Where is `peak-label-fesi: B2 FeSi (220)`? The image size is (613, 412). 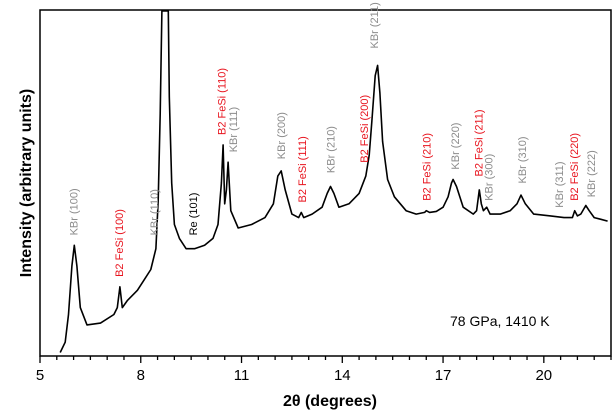
peak-label-fesi: B2 FeSi (220) is located at coordinates (575, 167).